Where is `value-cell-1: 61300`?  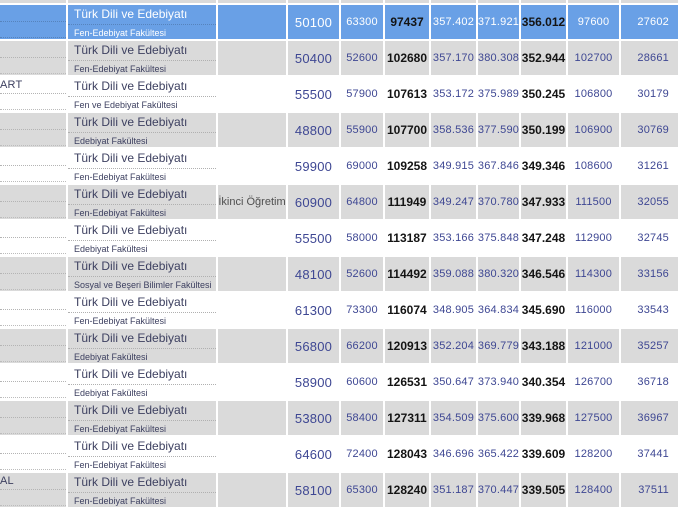
value-cell-1: 61300 is located at coordinates (313, 310).